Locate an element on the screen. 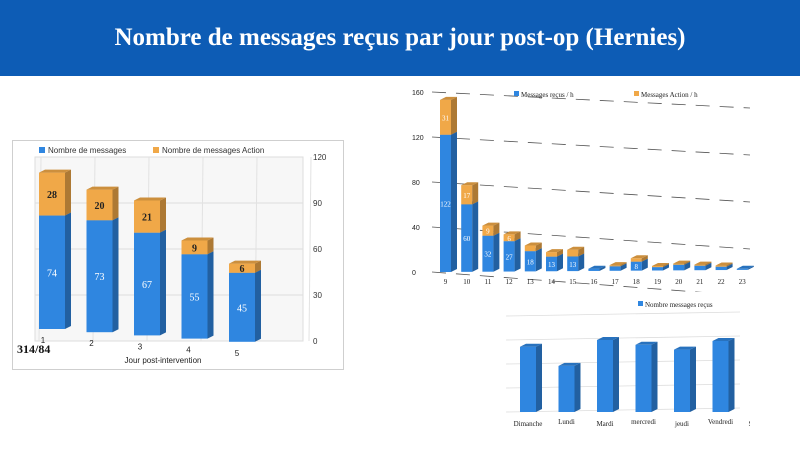 This screenshot has width=800, height=450. x-tick-label: Mardi is located at coordinates (604, 424).